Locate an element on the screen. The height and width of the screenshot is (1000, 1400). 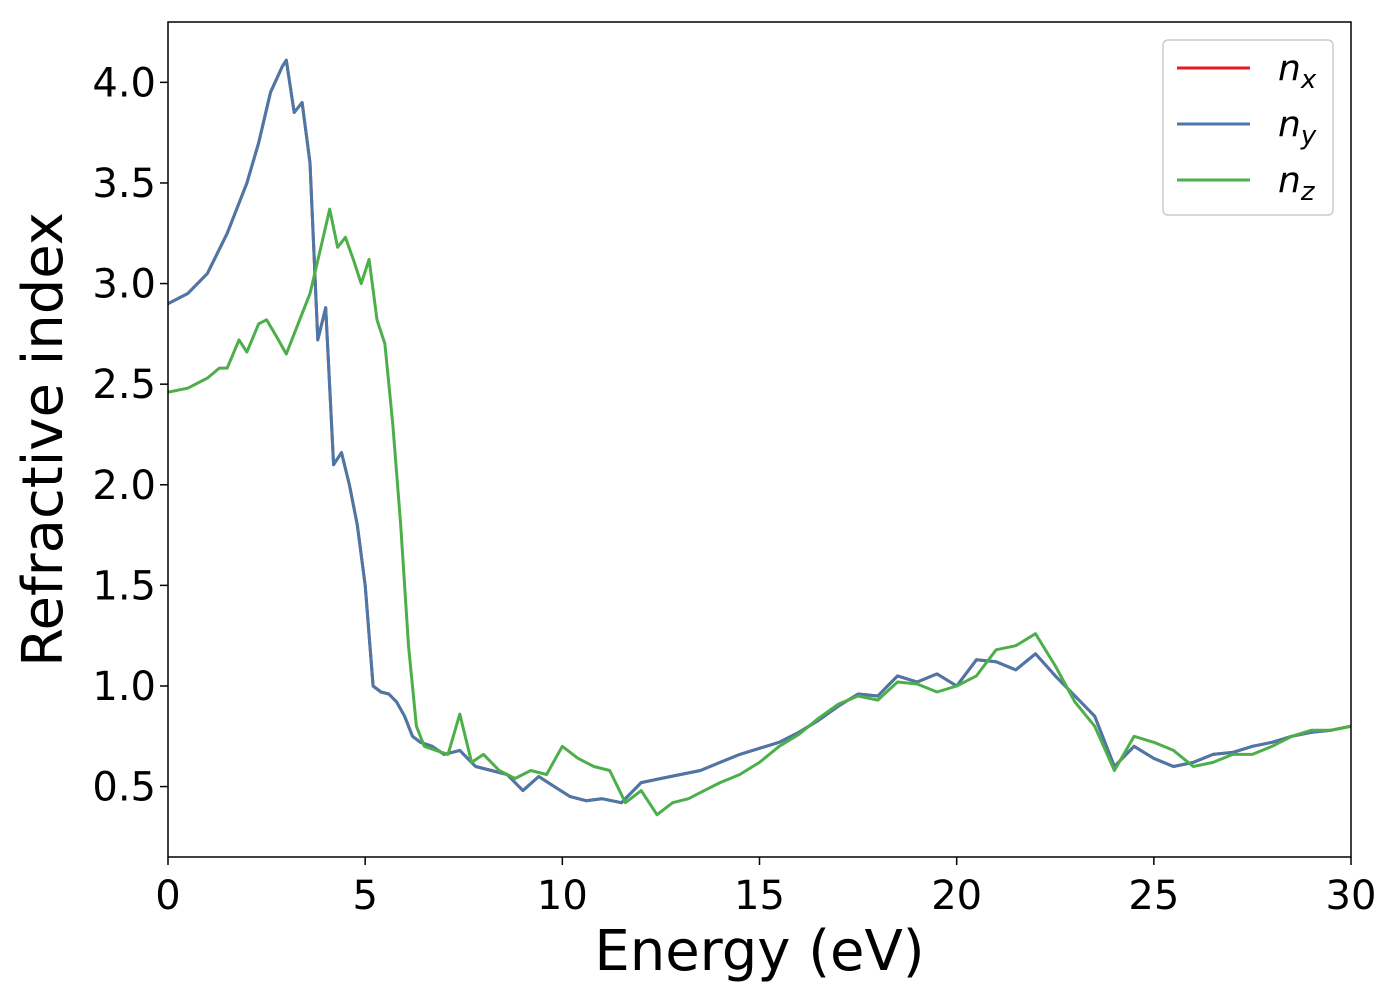
x-tick-label: 5 is located at coordinates (364, 896).